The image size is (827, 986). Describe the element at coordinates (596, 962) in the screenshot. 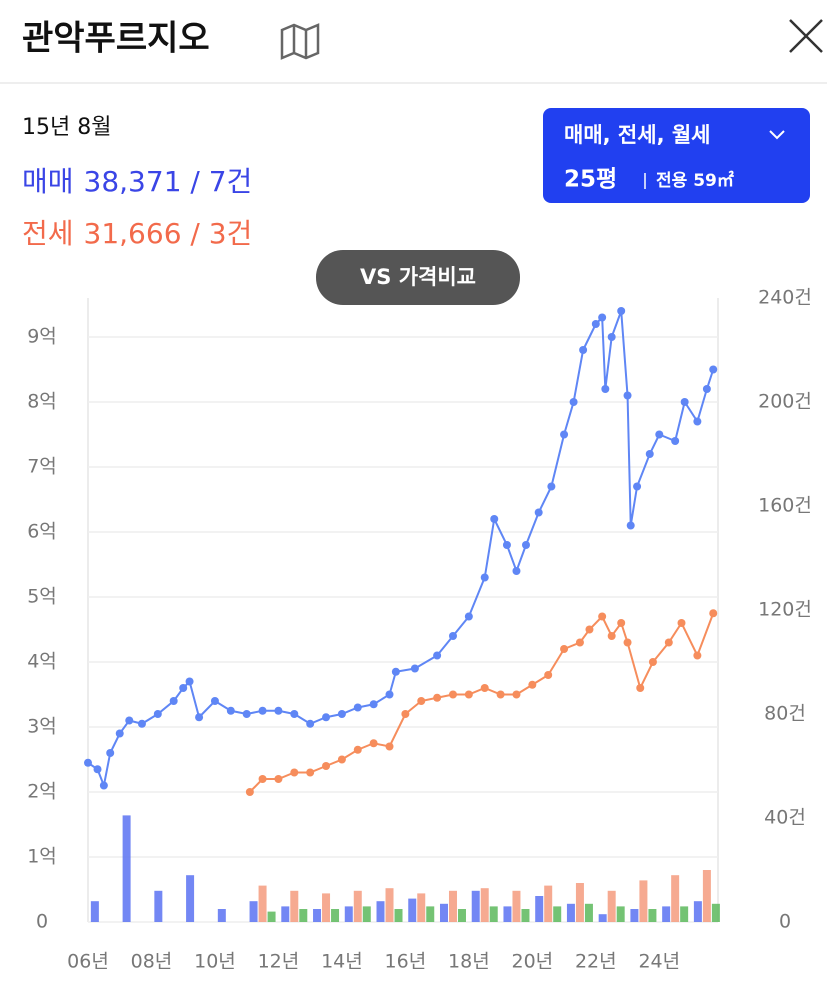

I see `x-tick-label: 22년` at that location.